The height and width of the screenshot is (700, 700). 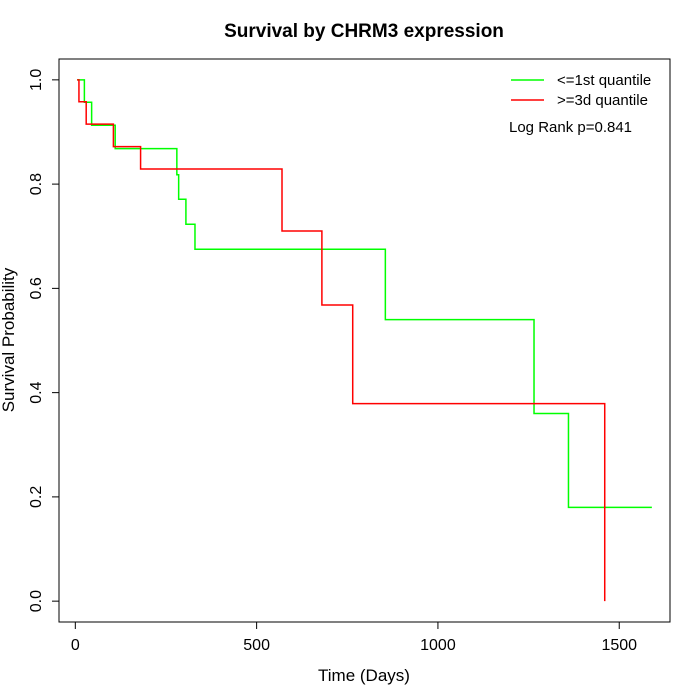 What do you see at coordinates (364, 31) in the screenshot?
I see `chart-title: Survival by CHRM3 expression` at bounding box center [364, 31].